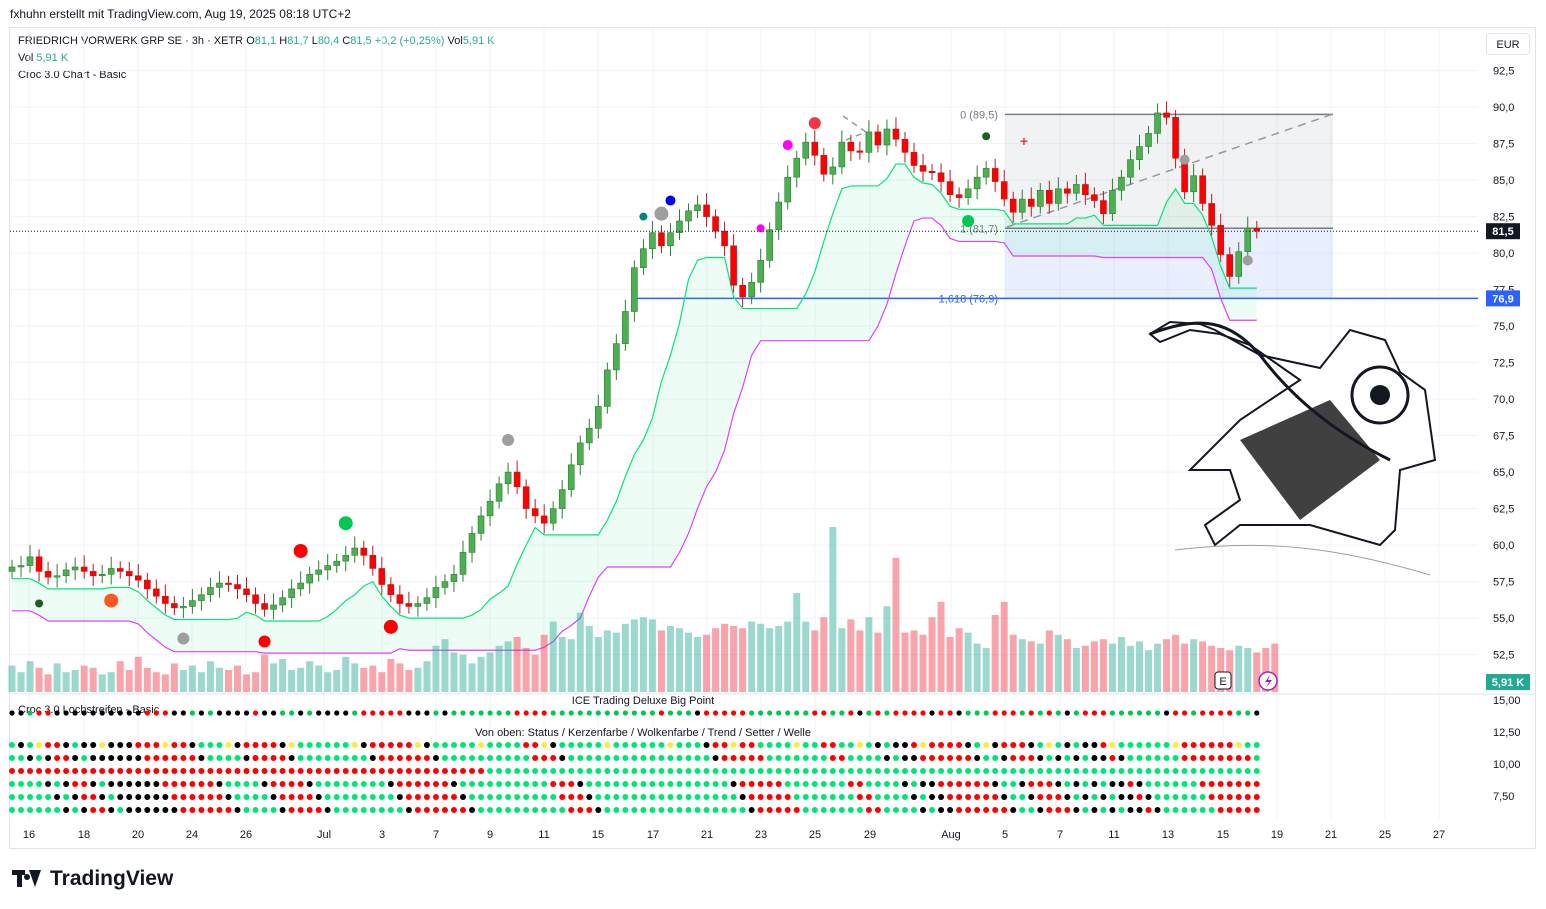 Image resolution: width=1546 pixels, height=909 pixels. I want to click on tradingview-brand: TradingView, so click(92, 879).